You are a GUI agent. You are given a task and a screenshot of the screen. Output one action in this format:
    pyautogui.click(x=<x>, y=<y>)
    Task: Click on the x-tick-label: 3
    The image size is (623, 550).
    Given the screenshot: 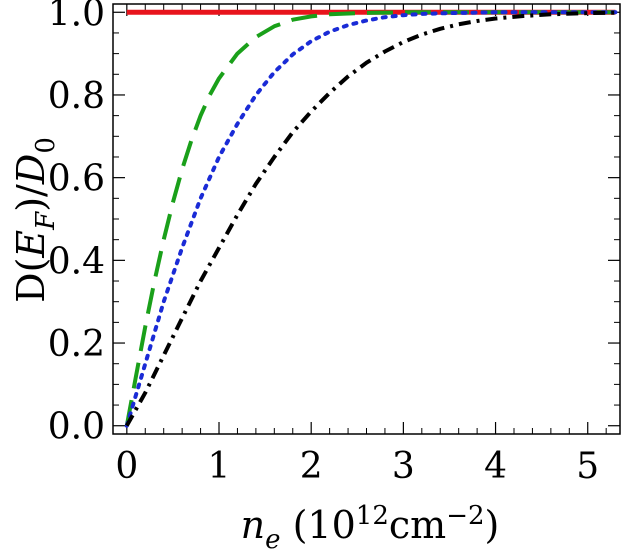 What is the action you would take?
    pyautogui.click(x=403, y=466)
    